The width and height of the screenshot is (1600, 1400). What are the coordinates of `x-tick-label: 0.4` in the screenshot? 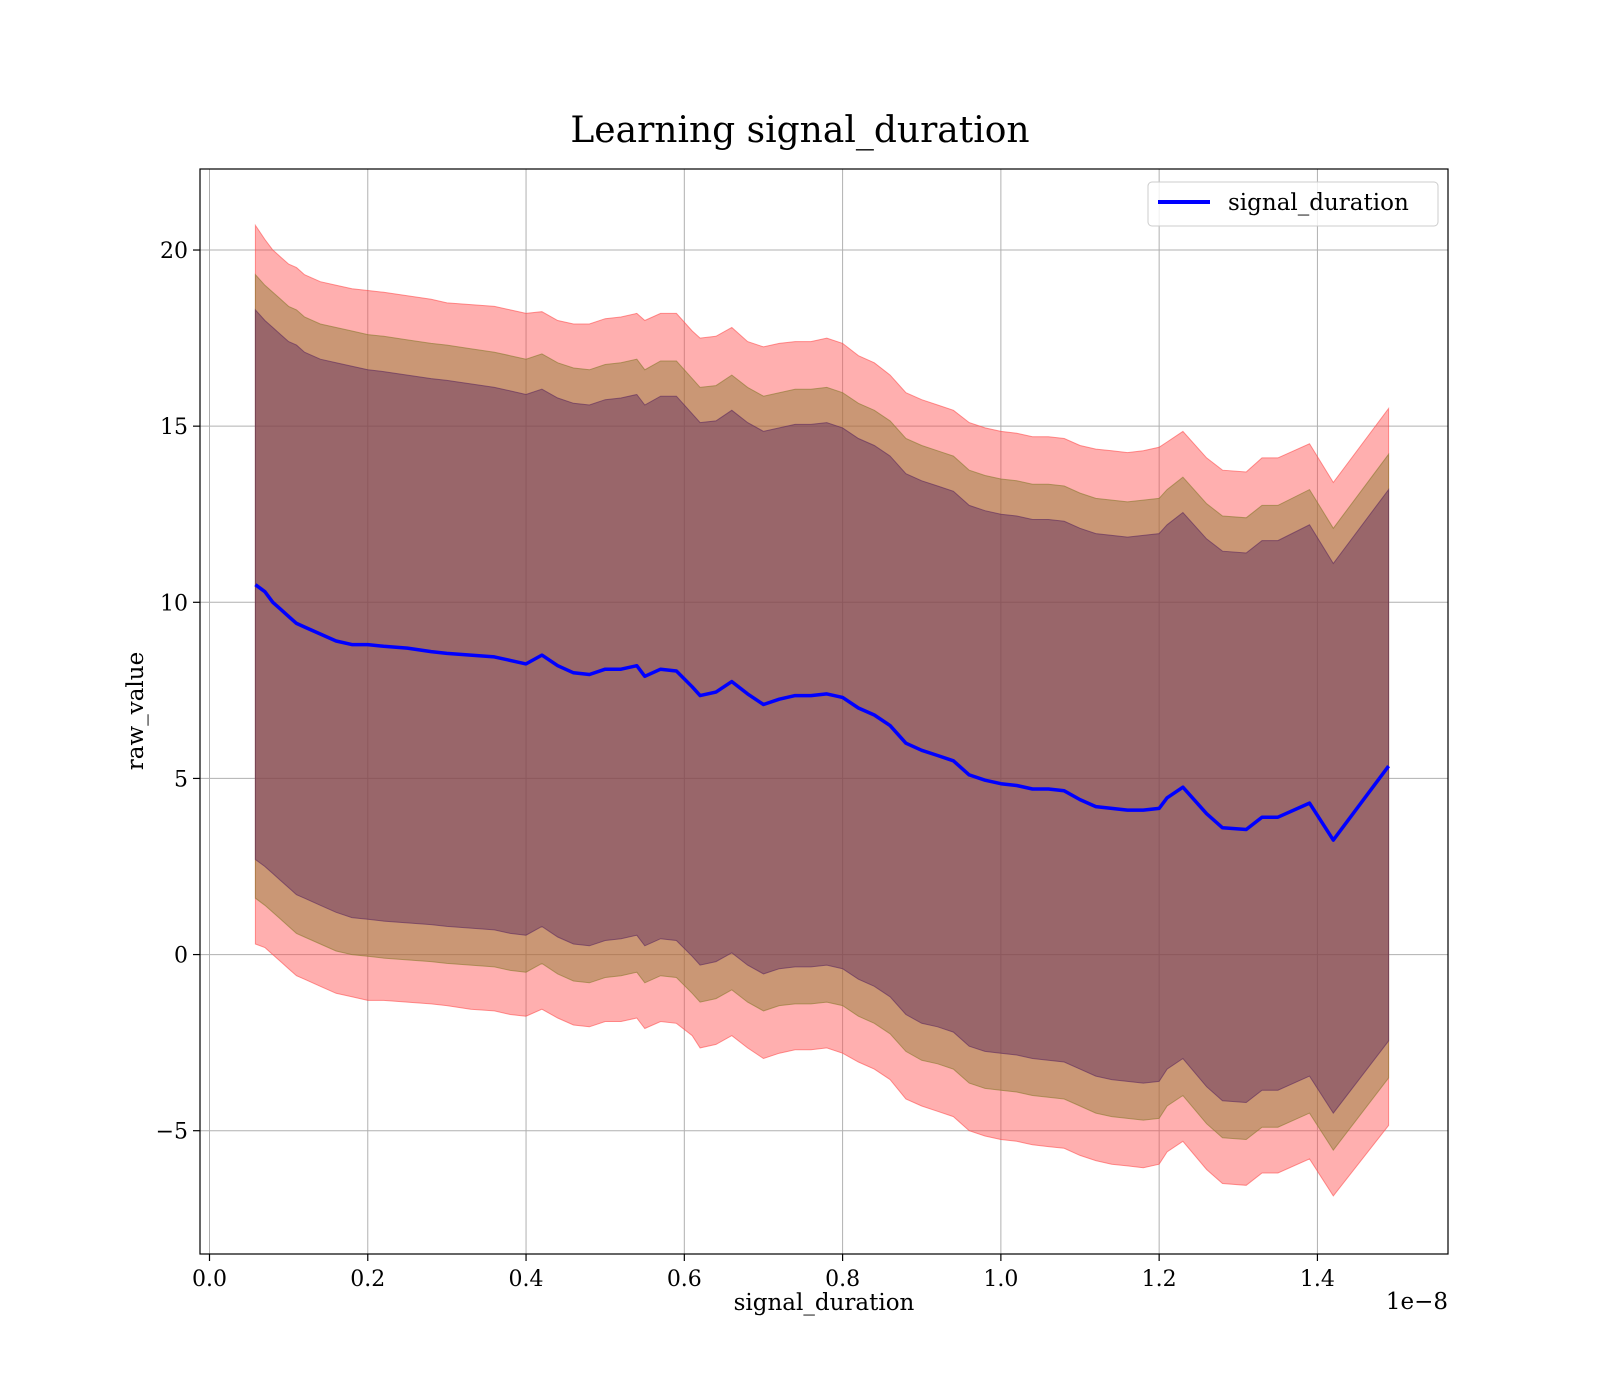 It's located at (526, 1279).